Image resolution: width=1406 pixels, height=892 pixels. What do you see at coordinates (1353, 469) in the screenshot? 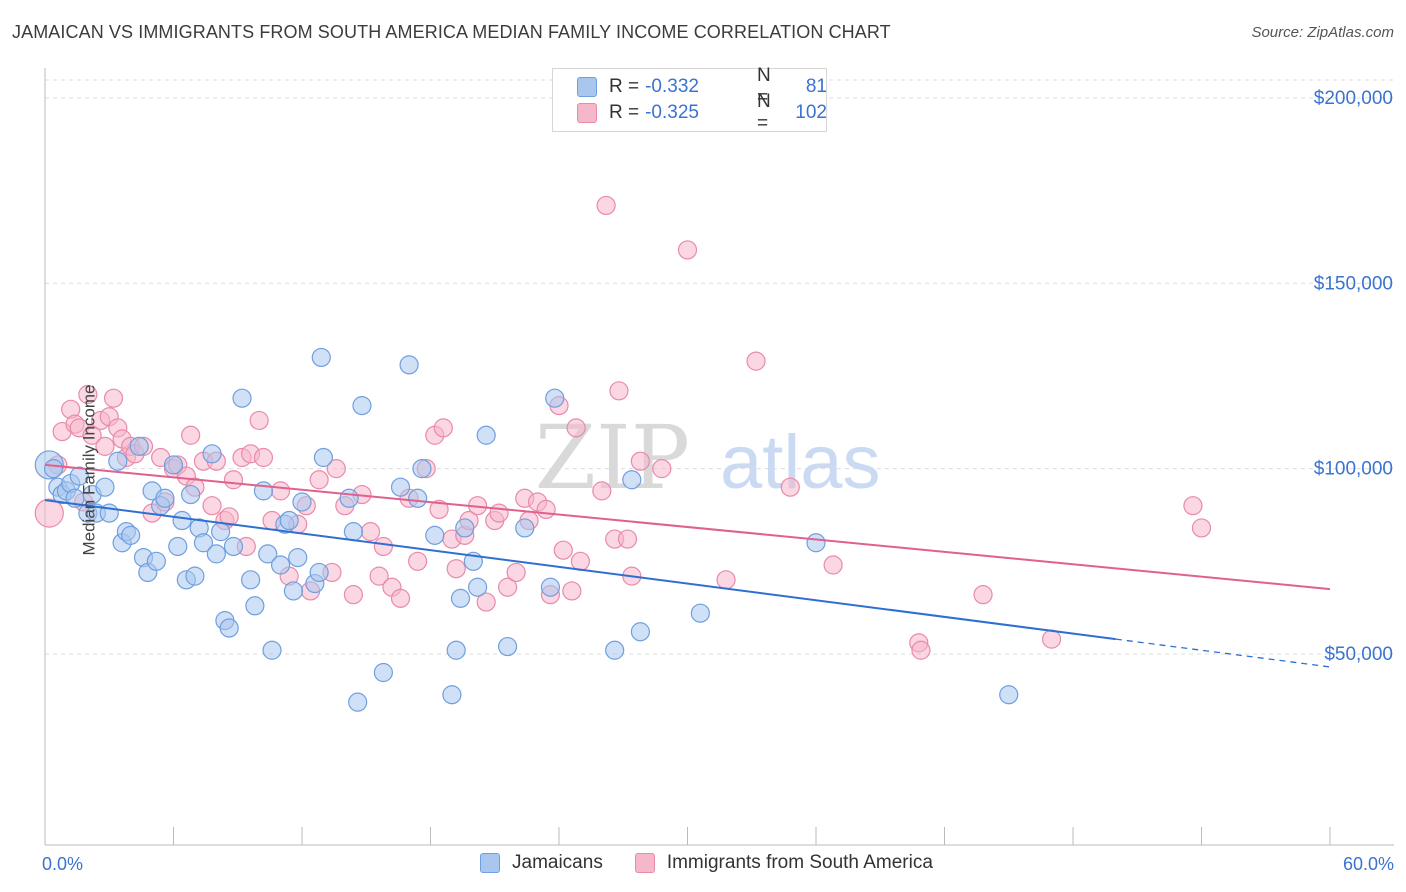
I see `y-tick-label: $100,000` at bounding box center [1353, 469].